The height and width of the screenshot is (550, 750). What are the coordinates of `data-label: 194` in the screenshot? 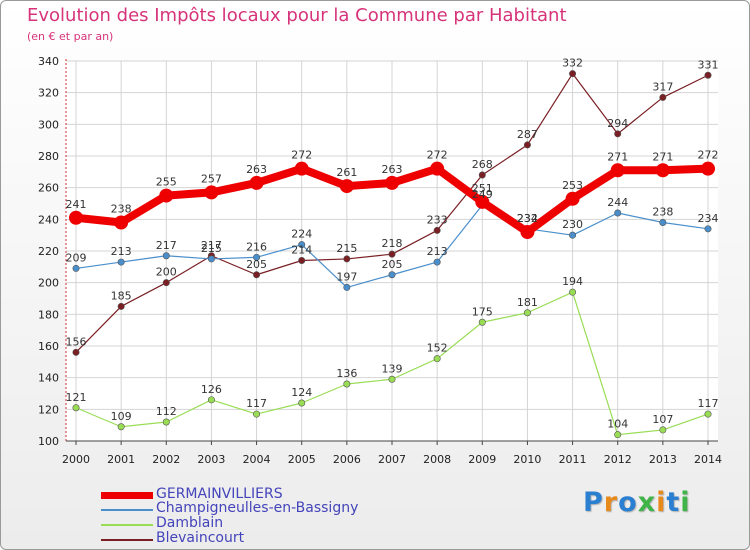 It's located at (572, 281).